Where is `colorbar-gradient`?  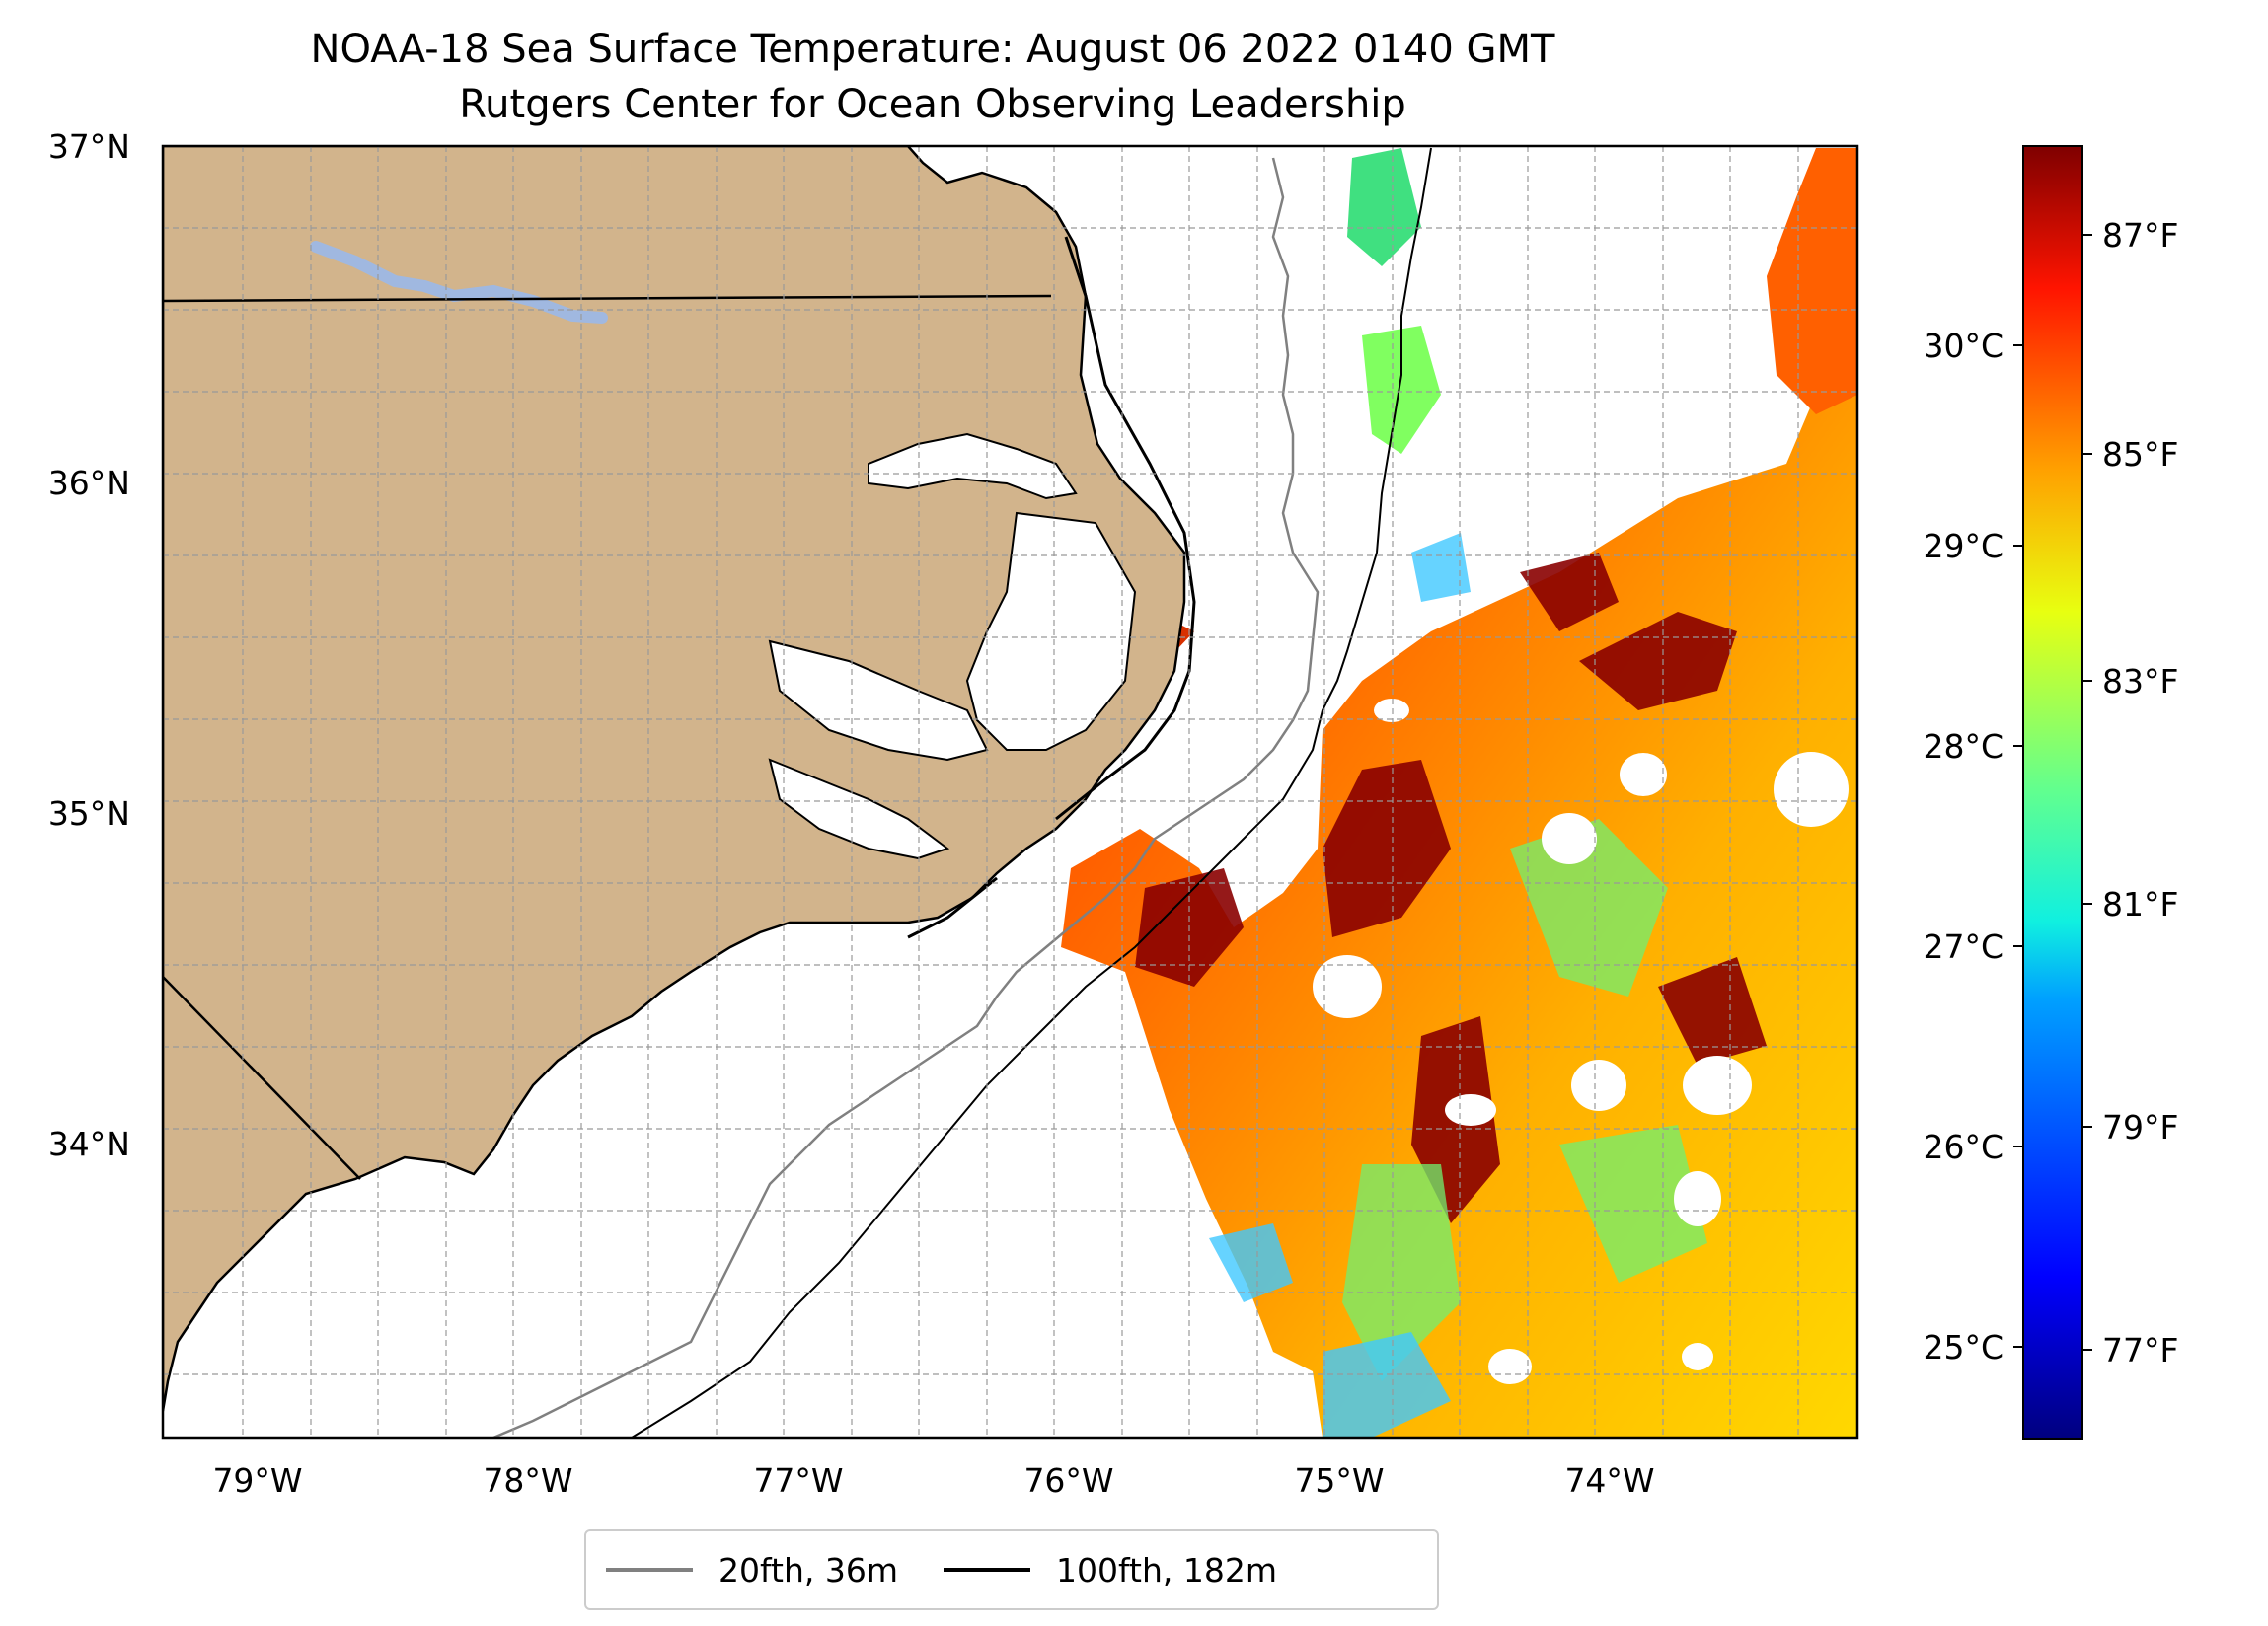 colorbar-gradient is located at coordinates (2052, 792).